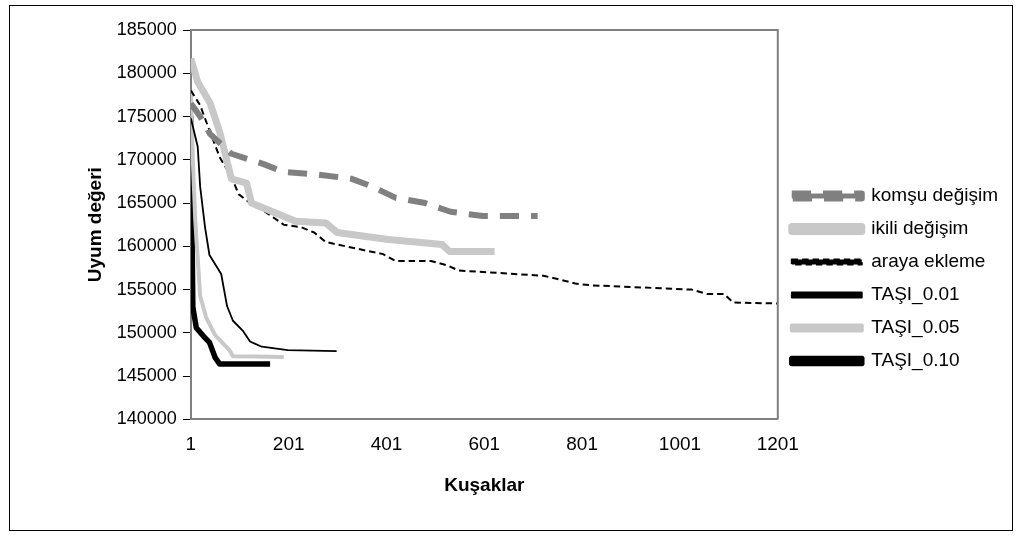 This screenshot has width=1023, height=537. I want to click on x-tick-label: 1, so click(191, 444).